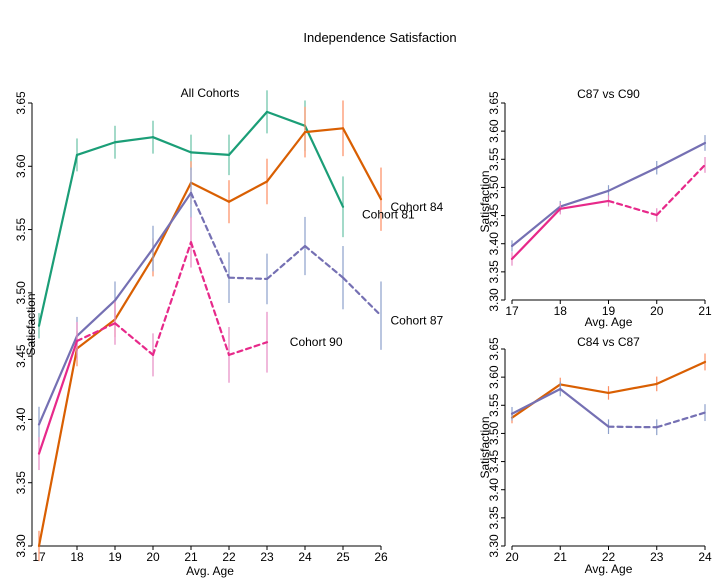  Describe the element at coordinates (316, 342) in the screenshot. I see `series-label-cohort-90: Cohort 90` at that location.